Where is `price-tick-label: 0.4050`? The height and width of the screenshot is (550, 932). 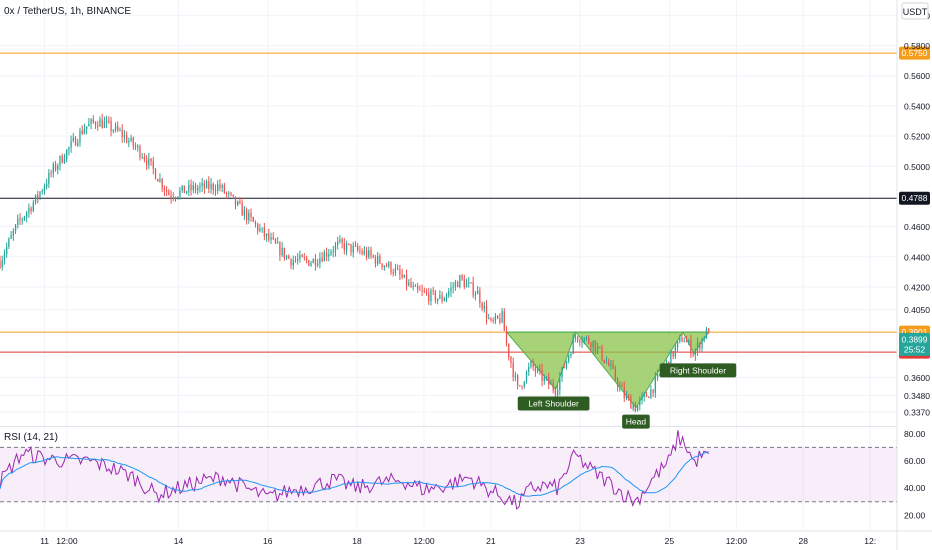 price-tick-label: 0.4050 is located at coordinates (917, 310).